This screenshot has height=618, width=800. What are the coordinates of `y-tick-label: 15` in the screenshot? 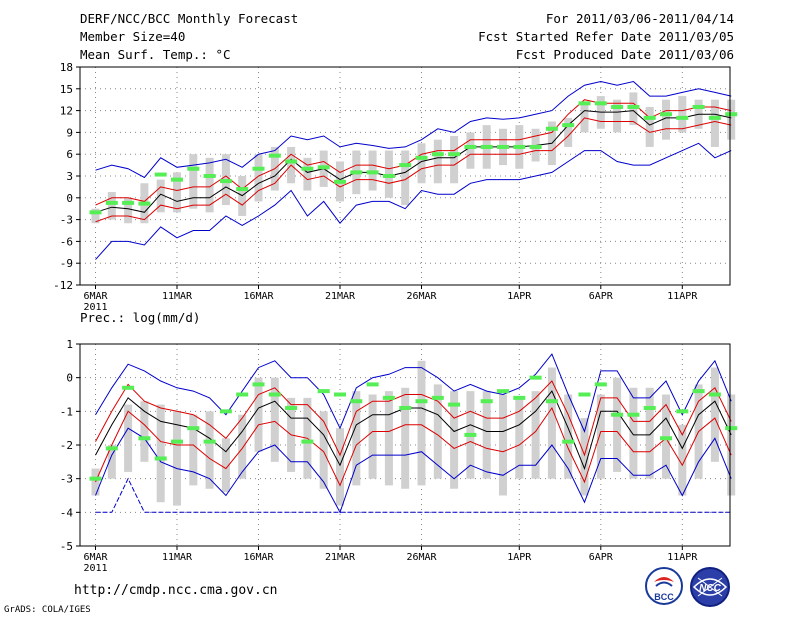 It's located at (66, 89).